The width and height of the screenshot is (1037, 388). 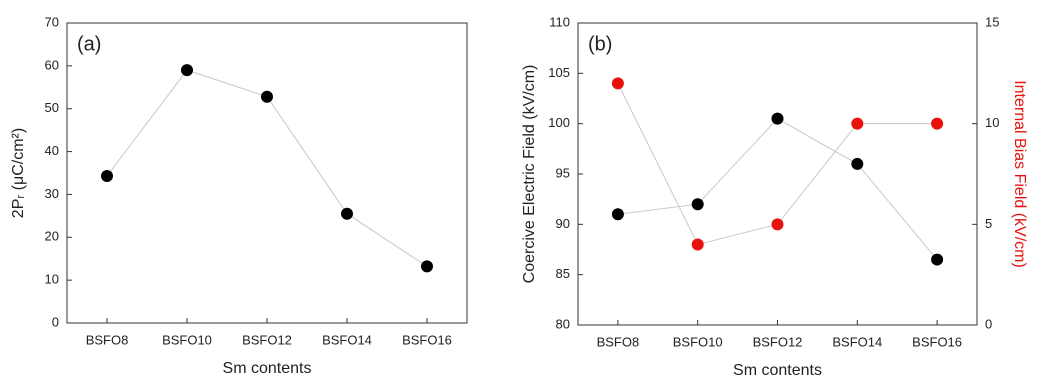 I want to click on tick-label: 105, so click(x=559, y=72).